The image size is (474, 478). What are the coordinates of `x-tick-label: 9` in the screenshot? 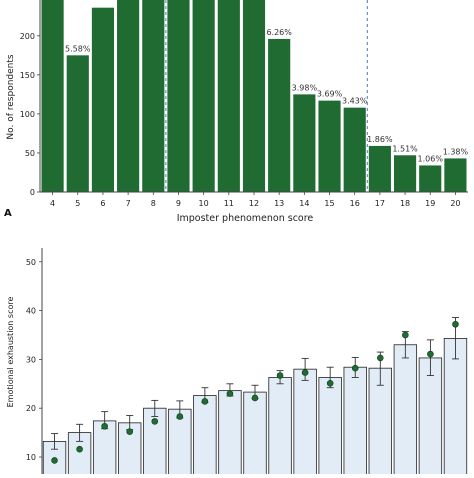 It's located at (178, 203).